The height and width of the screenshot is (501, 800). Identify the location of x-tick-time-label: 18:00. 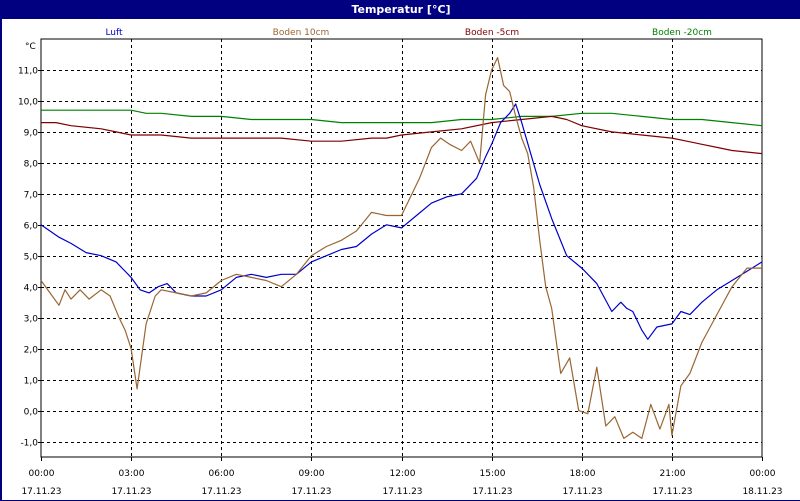
(583, 474).